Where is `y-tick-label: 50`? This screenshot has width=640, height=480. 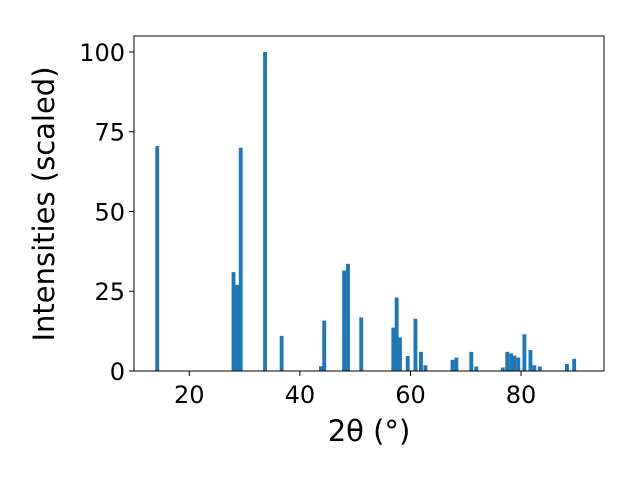 y-tick-label: 50 is located at coordinates (109, 212).